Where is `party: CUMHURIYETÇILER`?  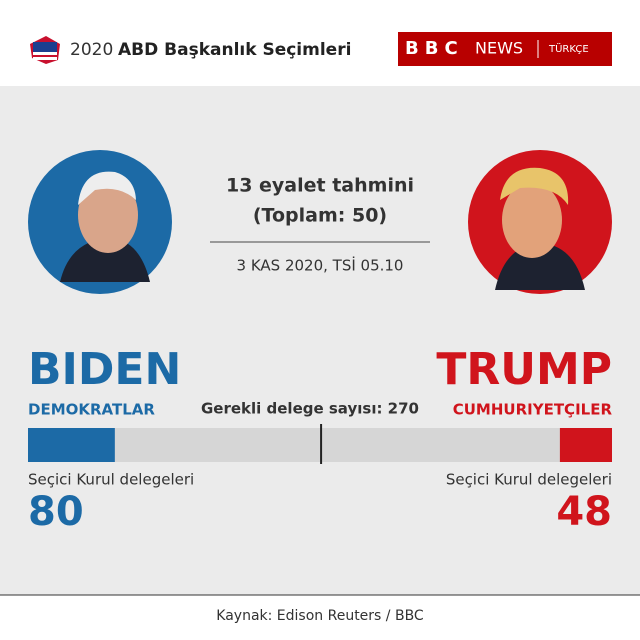
party: CUMHURIYETÇILER is located at coordinates (533, 410).